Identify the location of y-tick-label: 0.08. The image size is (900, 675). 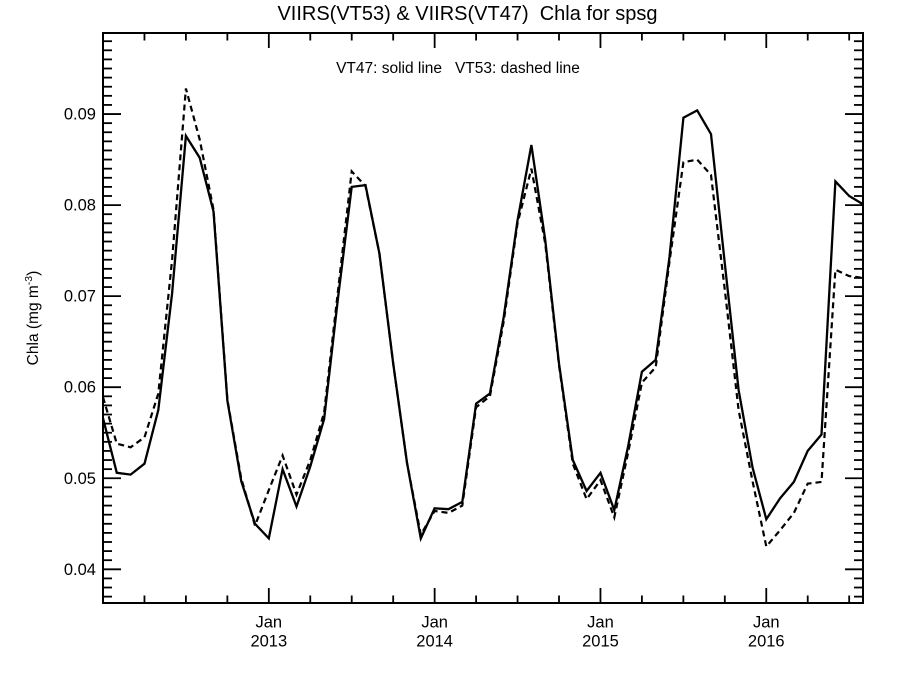
(80, 206).